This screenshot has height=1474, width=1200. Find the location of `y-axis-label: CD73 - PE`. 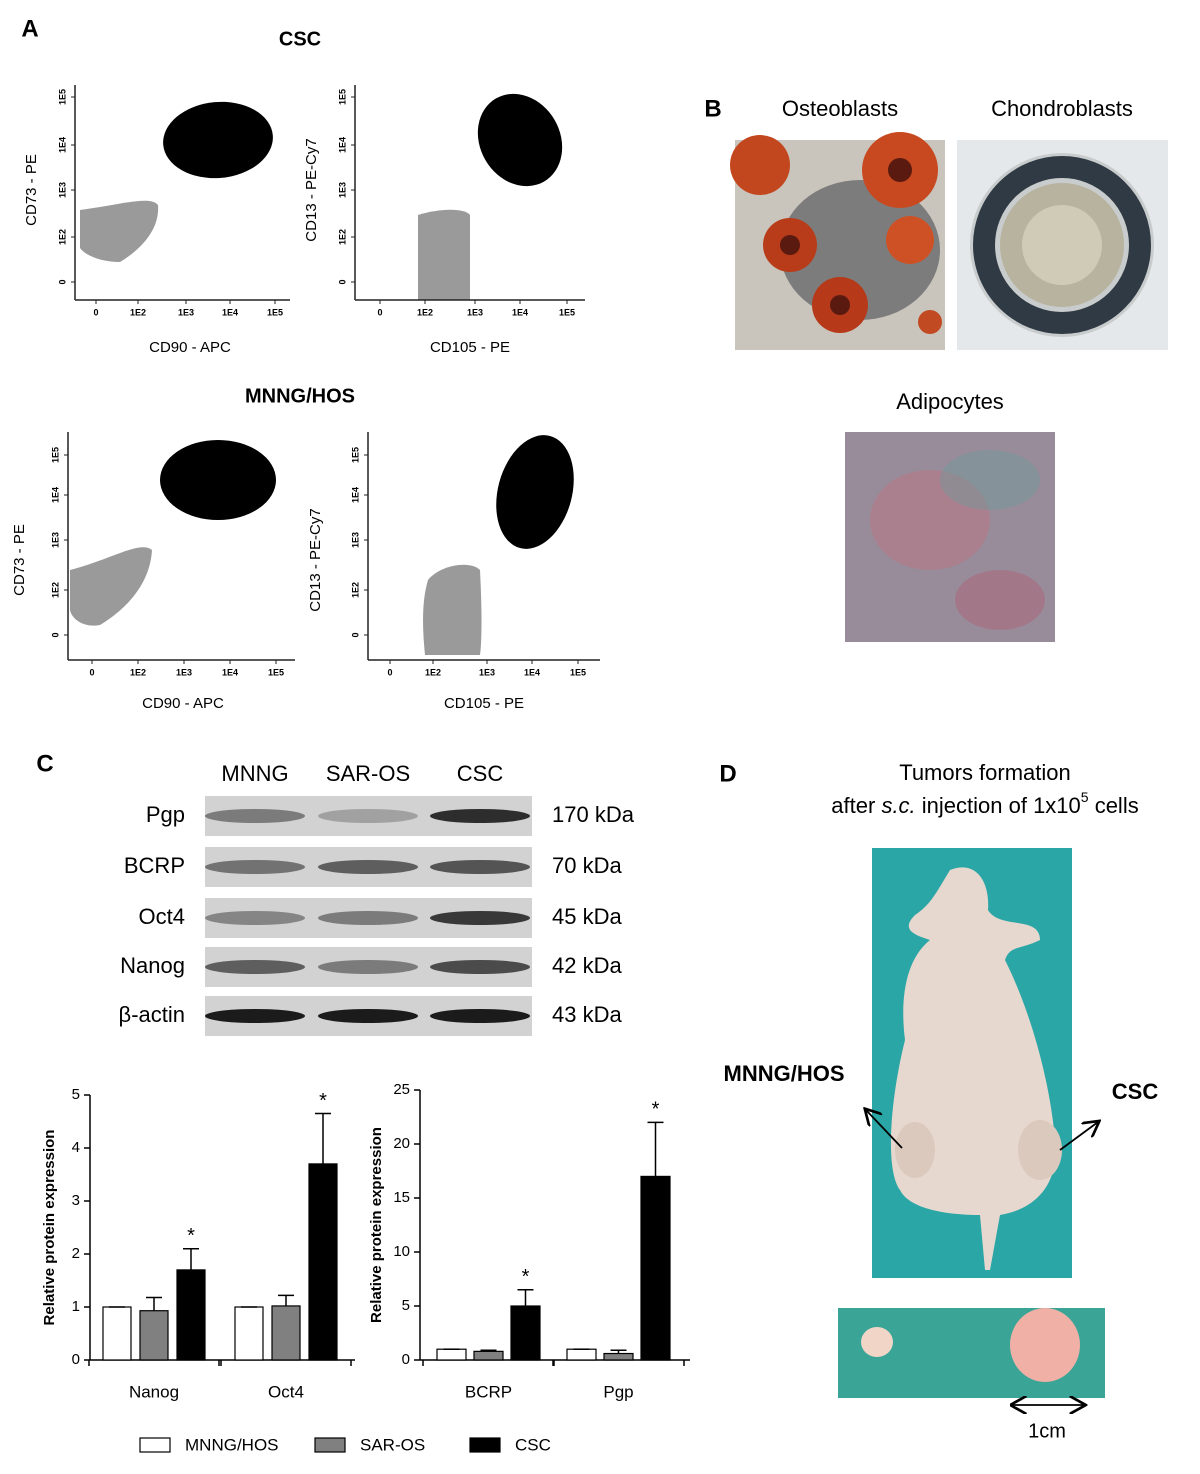

y-axis-label: CD73 - PE is located at coordinates (31, 190).